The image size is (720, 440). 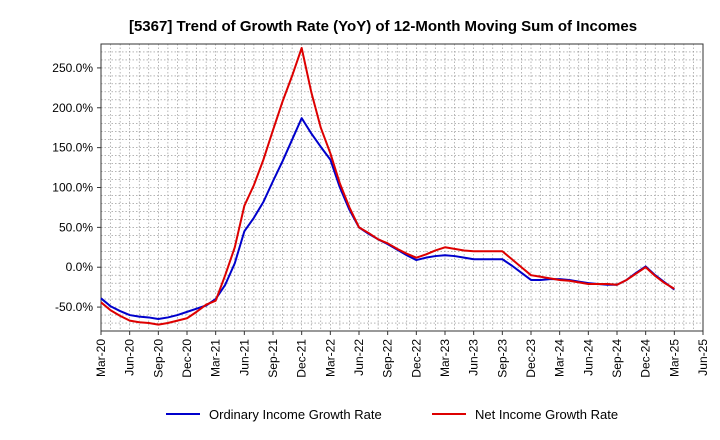 What do you see at coordinates (158, 358) in the screenshot?
I see `x-tick-label: Sep-20` at bounding box center [158, 358].